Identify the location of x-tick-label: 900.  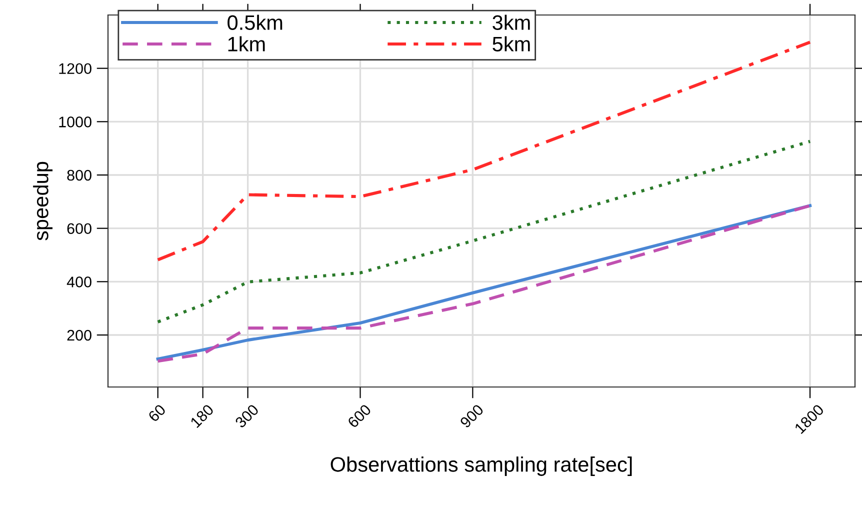
(471, 416).